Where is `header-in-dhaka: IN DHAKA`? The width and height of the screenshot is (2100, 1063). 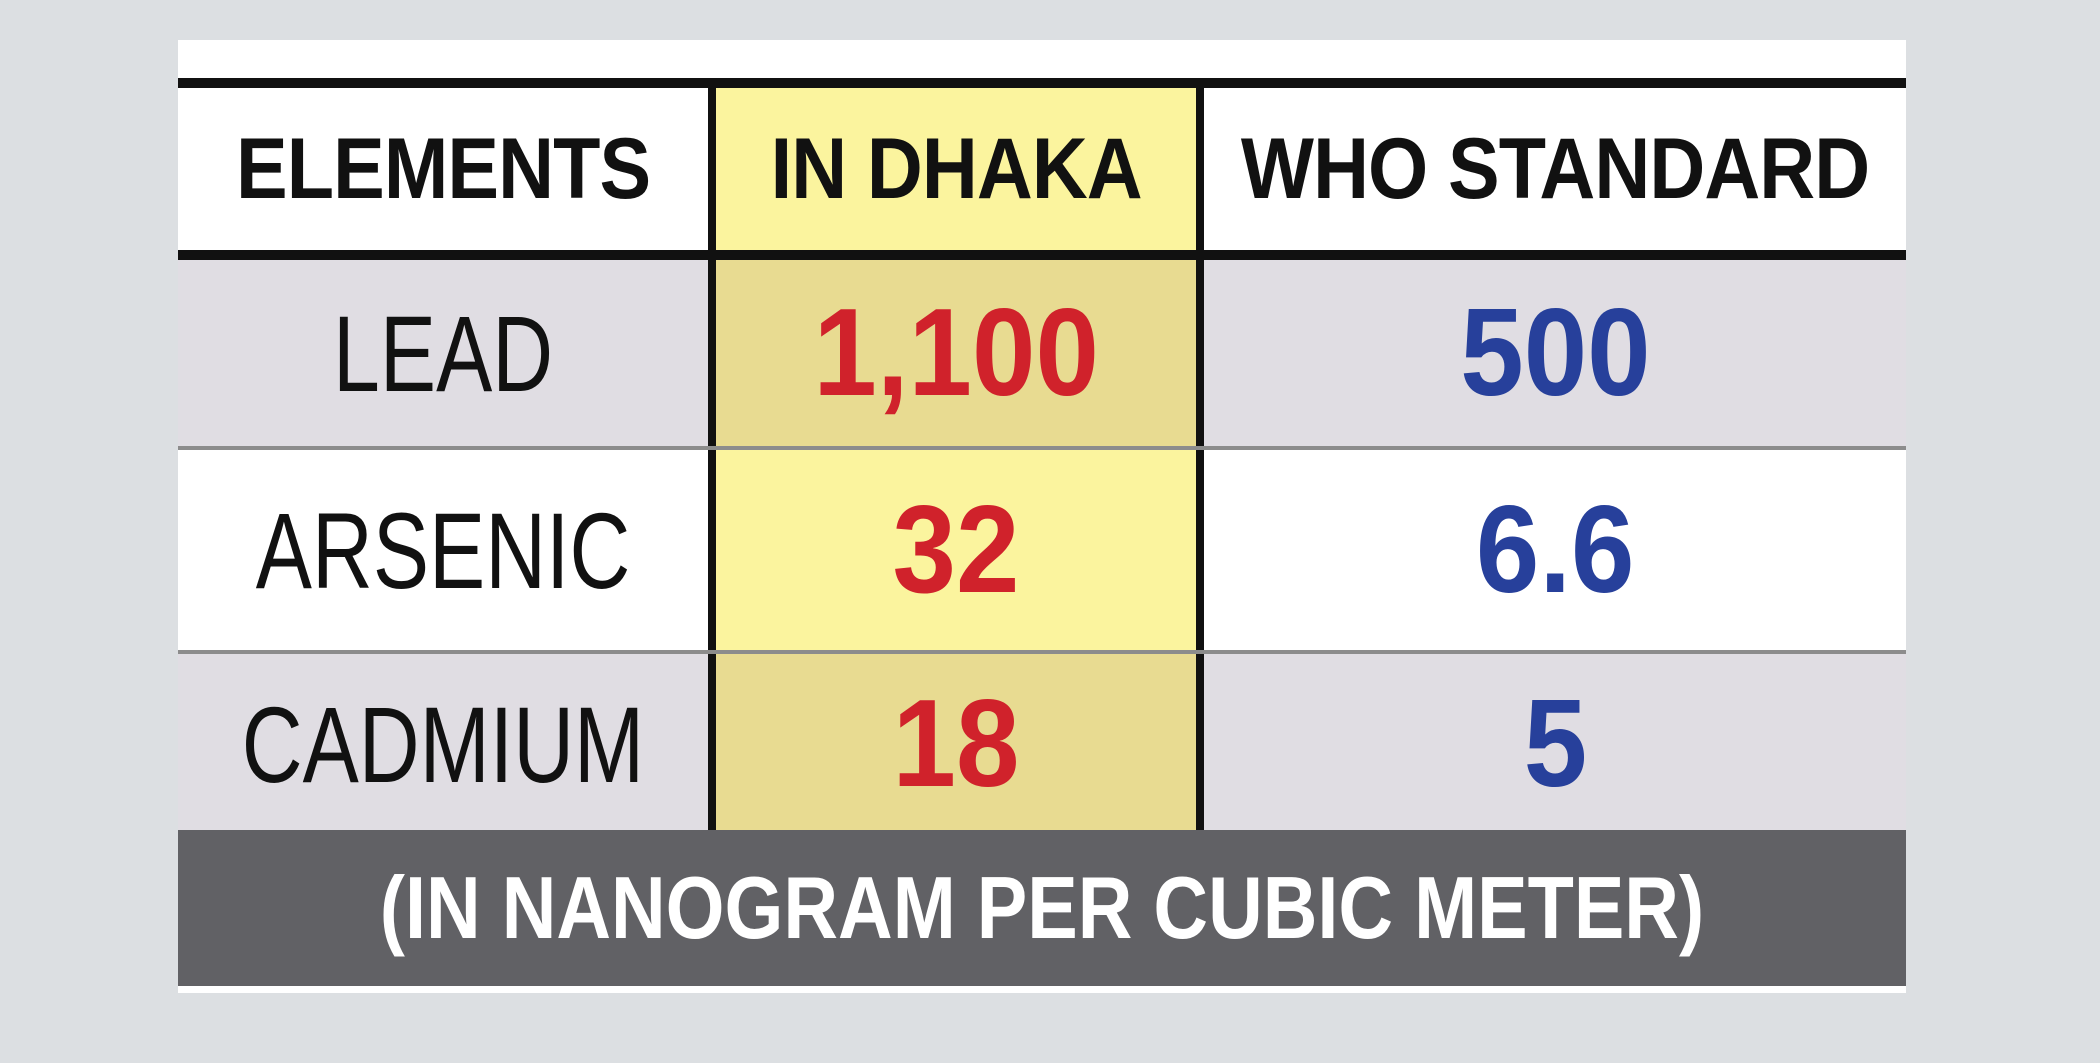
header-in-dhaka: IN DHAKA is located at coordinates (956, 168).